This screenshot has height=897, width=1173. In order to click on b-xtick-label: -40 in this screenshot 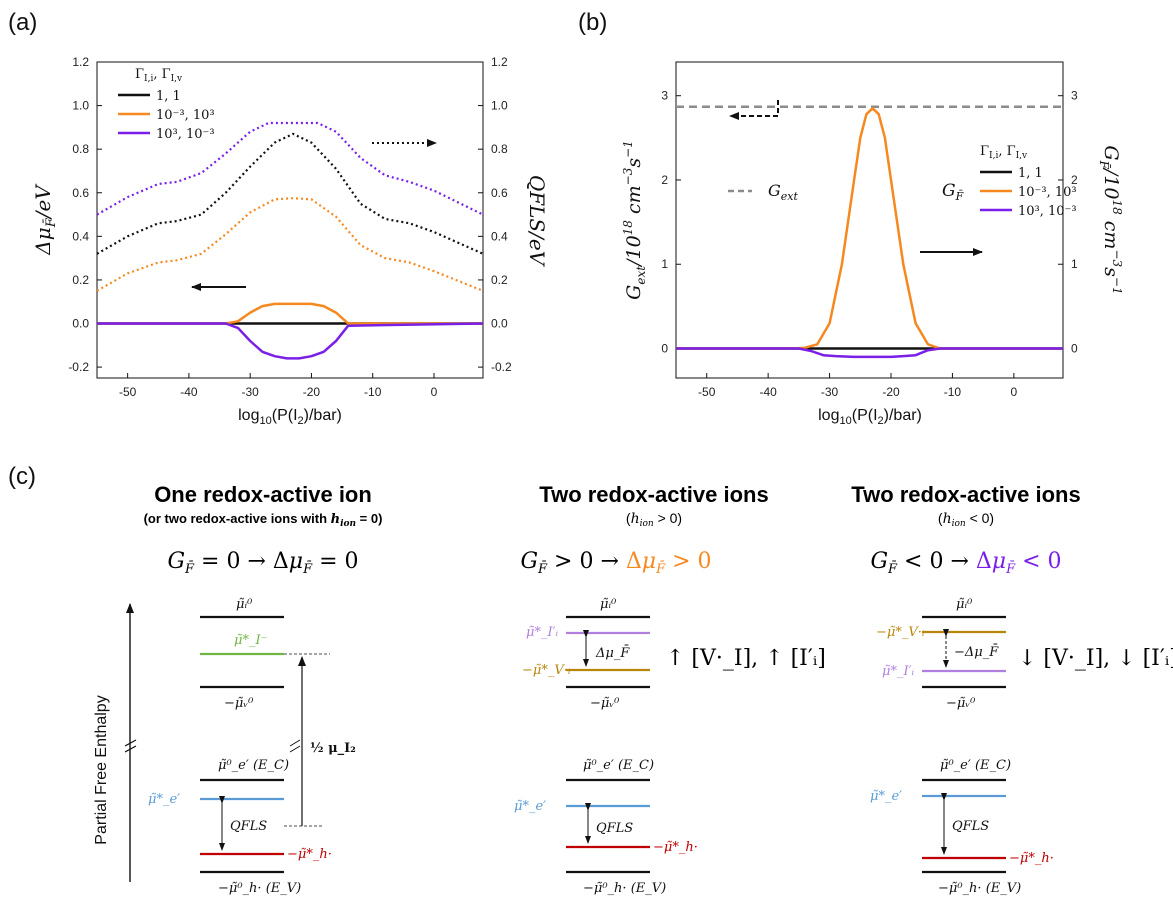, I will do `click(768, 392)`.